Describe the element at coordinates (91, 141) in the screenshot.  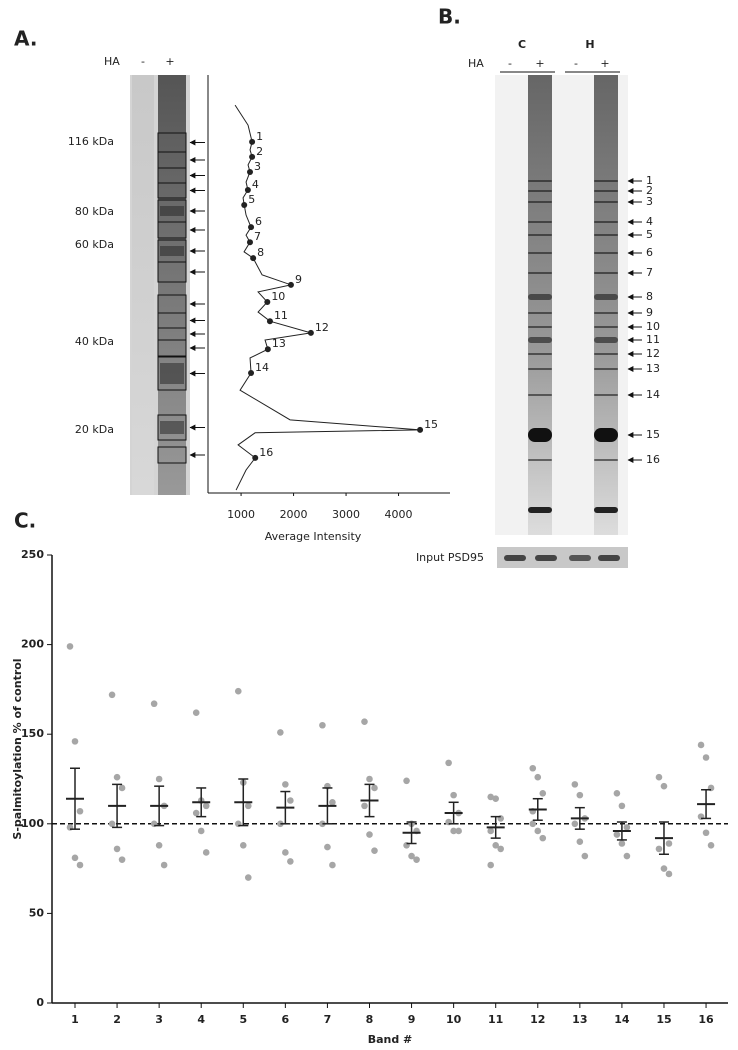
I see `marker-label: 116 kDa` at that location.